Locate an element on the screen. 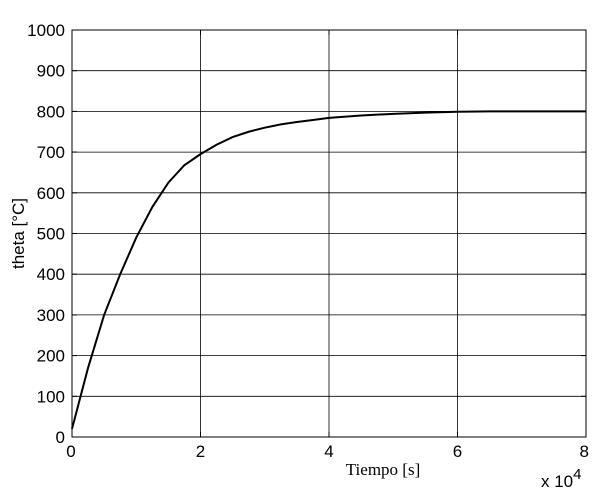 The width and height of the screenshot is (602, 491). y-tick-label: 900 is located at coordinates (51, 71).